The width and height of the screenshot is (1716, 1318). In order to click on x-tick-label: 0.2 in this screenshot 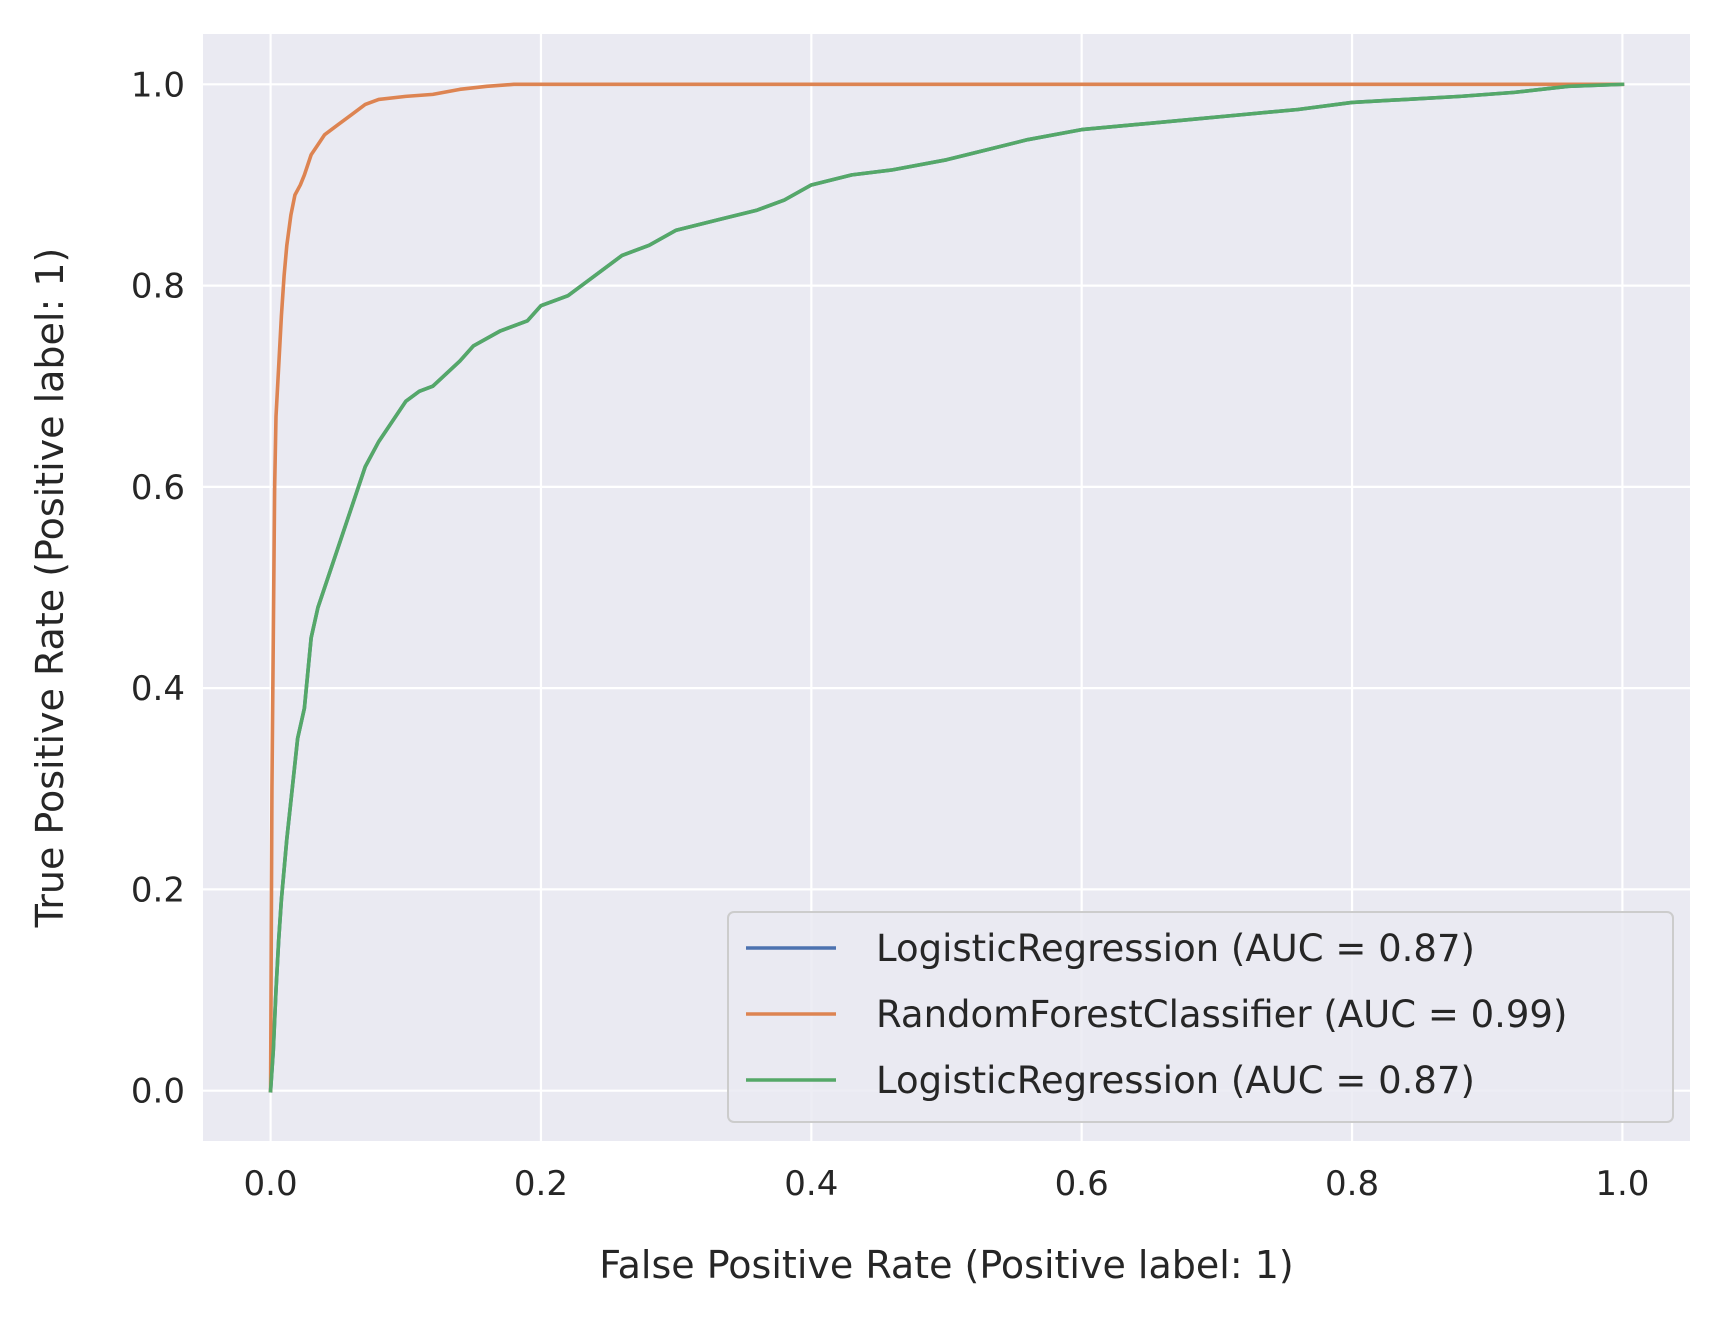, I will do `click(541, 1184)`.